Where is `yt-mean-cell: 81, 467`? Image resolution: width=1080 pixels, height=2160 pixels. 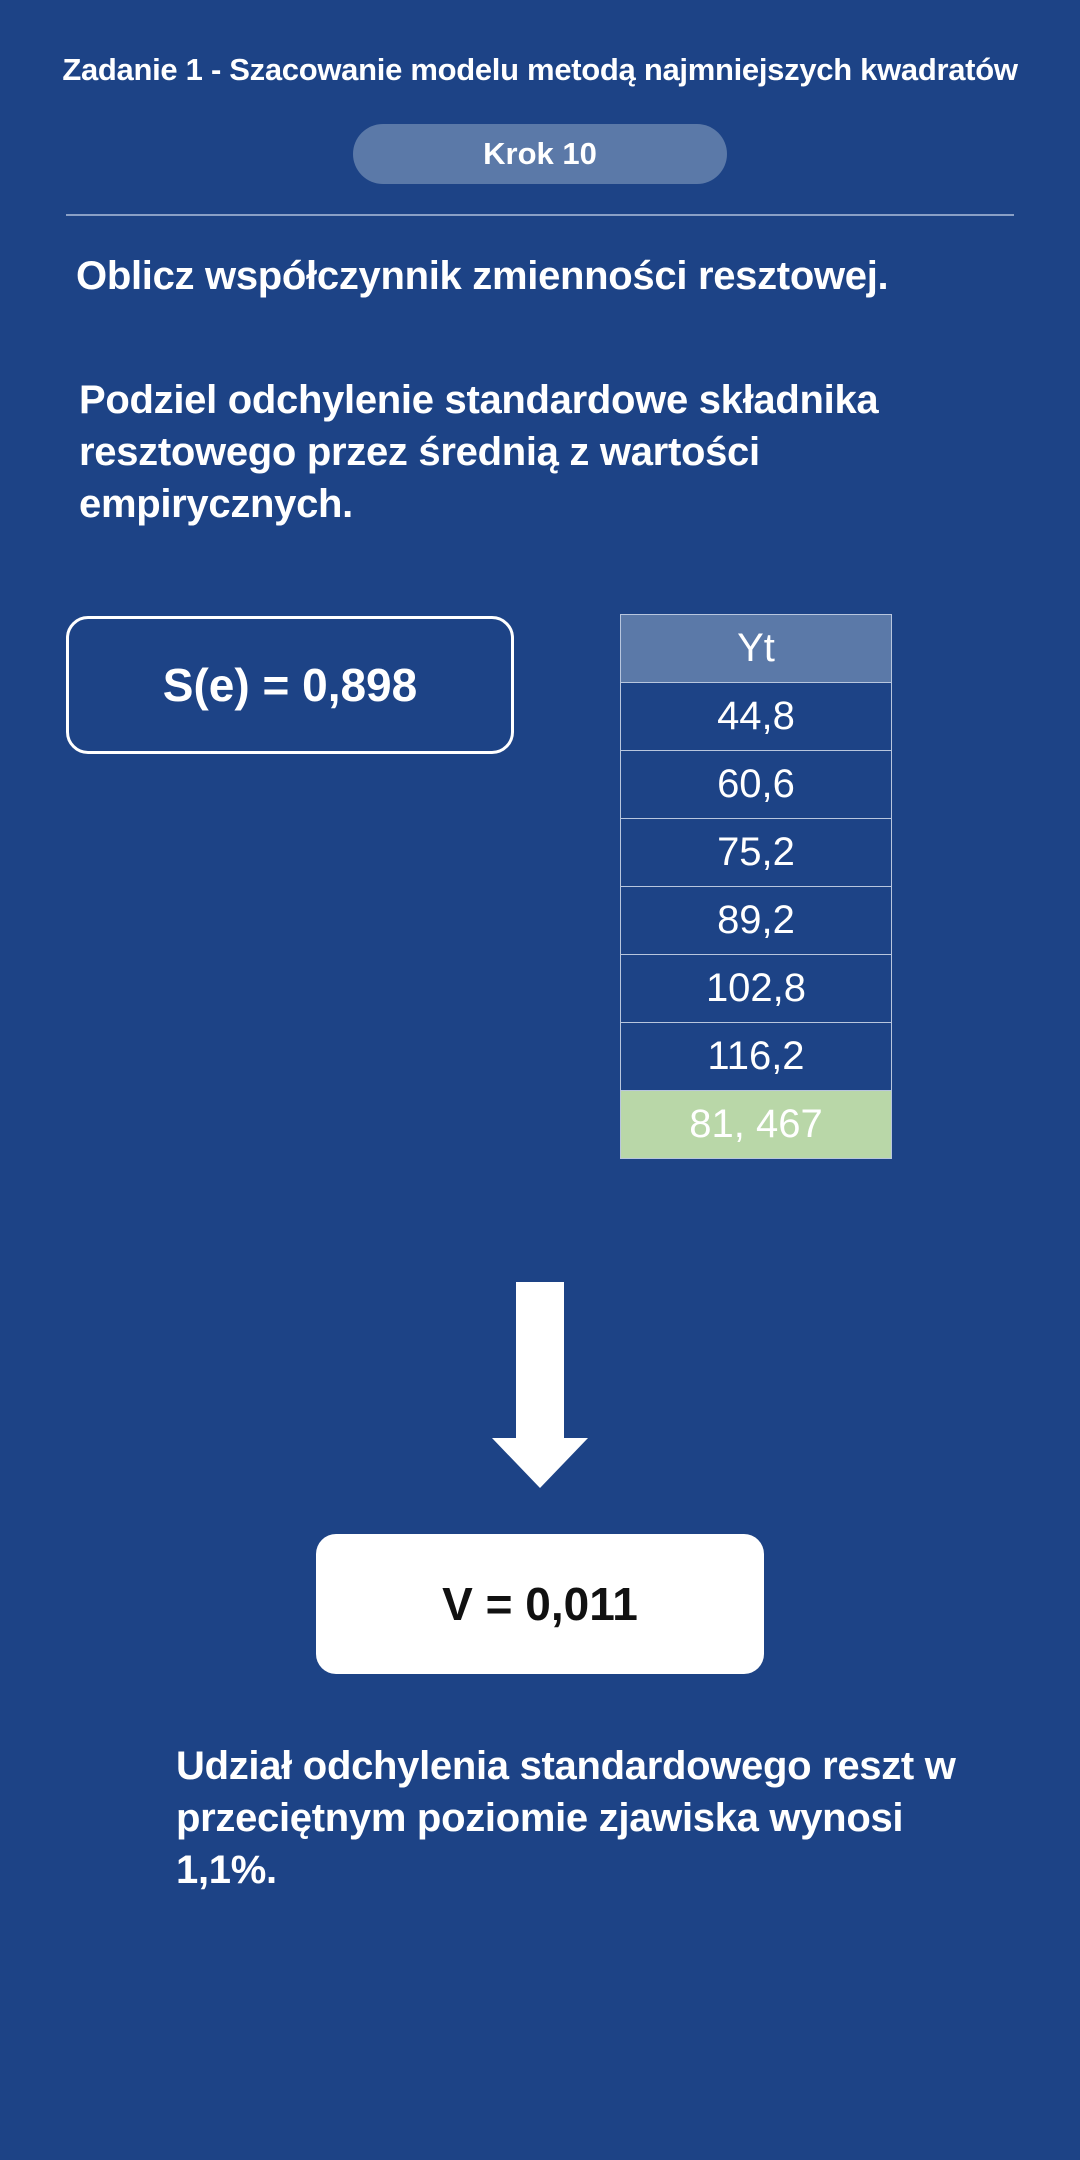 yt-mean-cell: 81, 467 is located at coordinates (756, 1124).